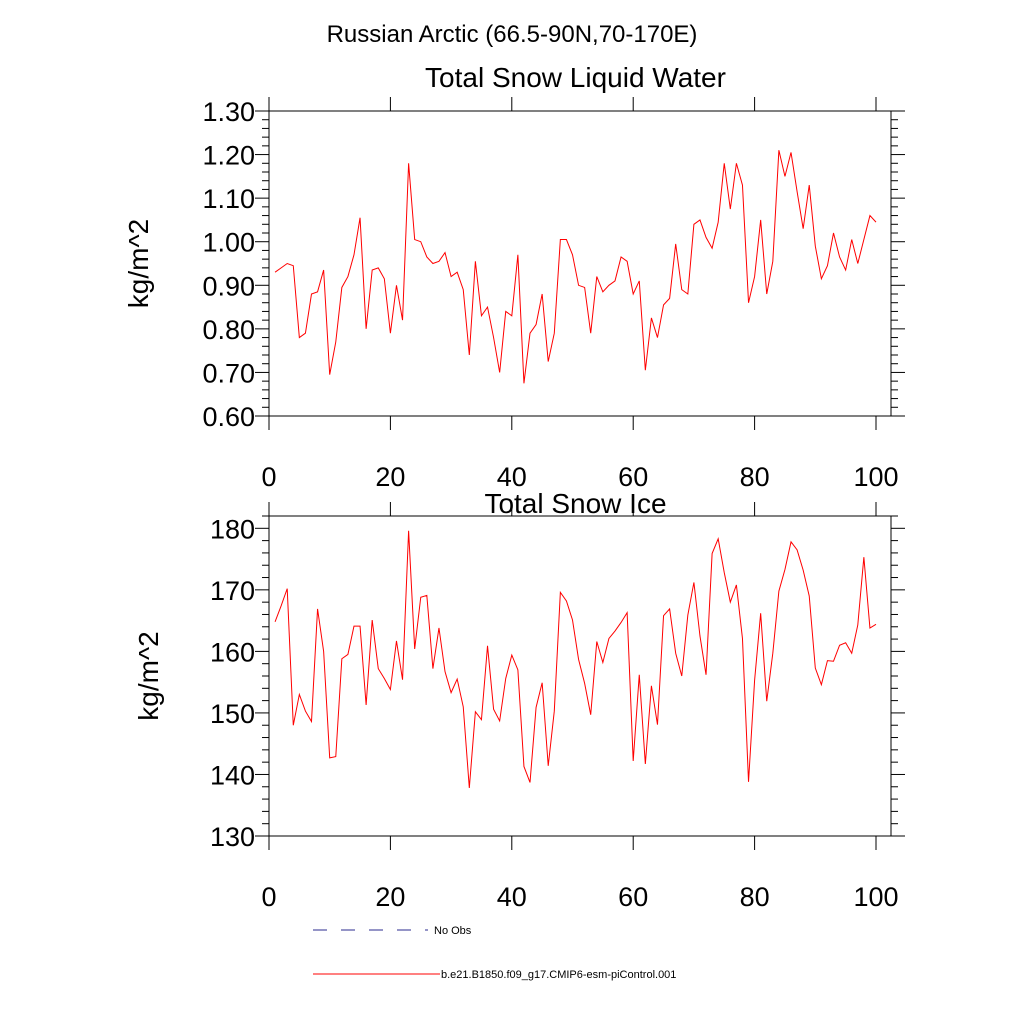 The height and width of the screenshot is (1024, 1024). Describe the element at coordinates (232, 775) in the screenshot. I see `y-tick-label: 140` at that location.